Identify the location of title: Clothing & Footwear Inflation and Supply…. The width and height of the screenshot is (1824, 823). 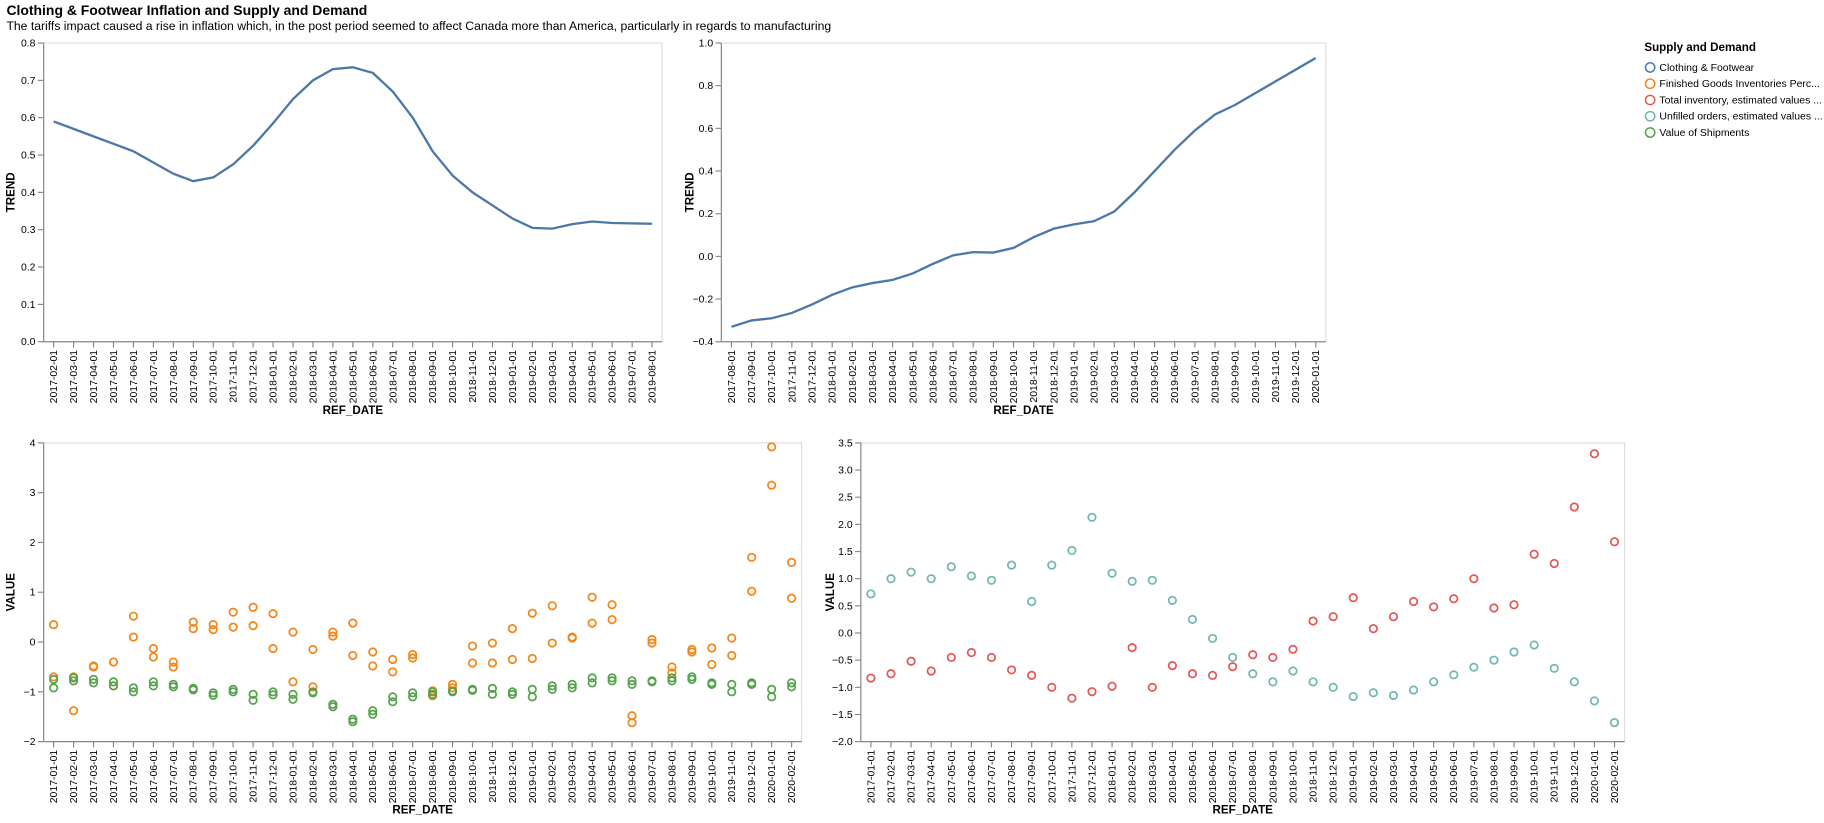
(186, 10).